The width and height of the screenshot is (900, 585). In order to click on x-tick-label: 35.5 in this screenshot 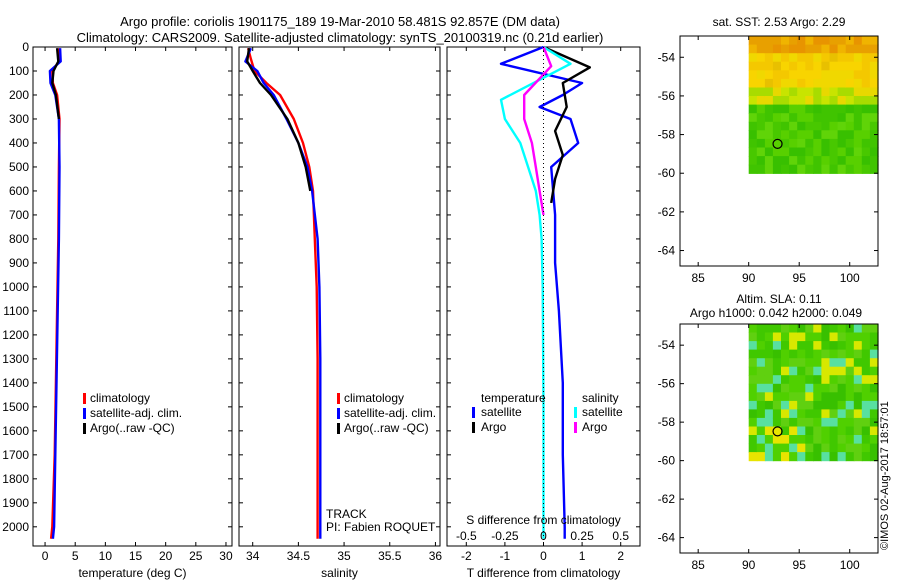, I will do `click(390, 556)`.